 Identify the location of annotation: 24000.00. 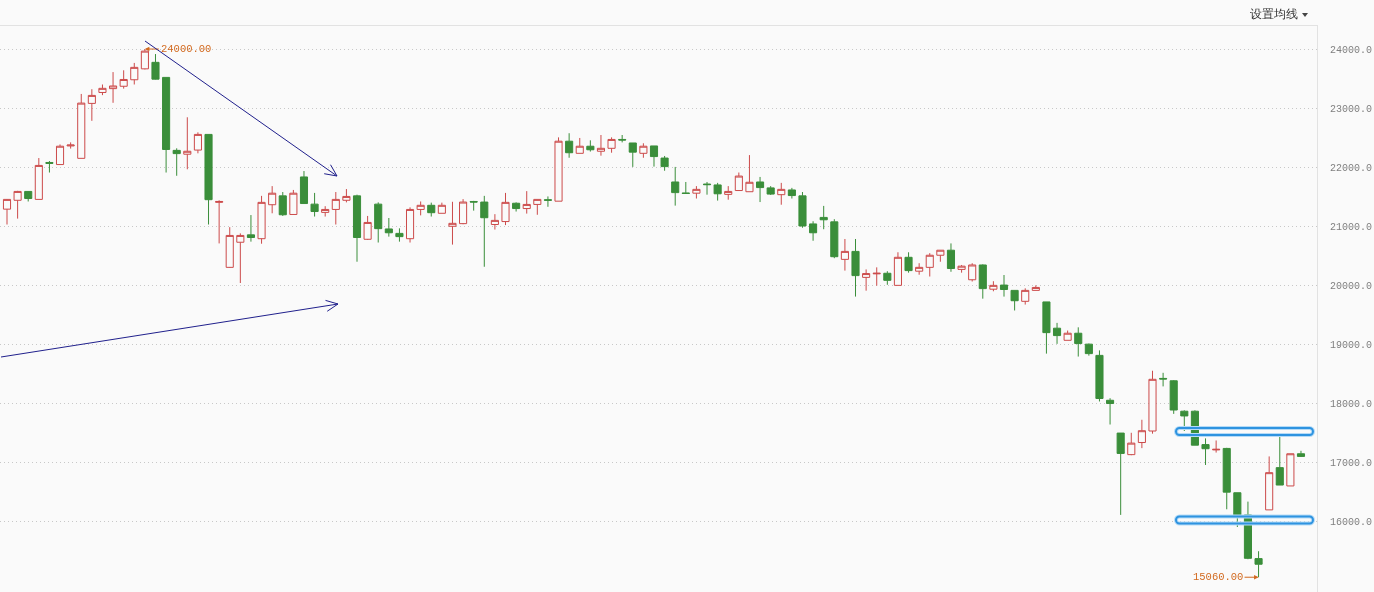
(186, 49).